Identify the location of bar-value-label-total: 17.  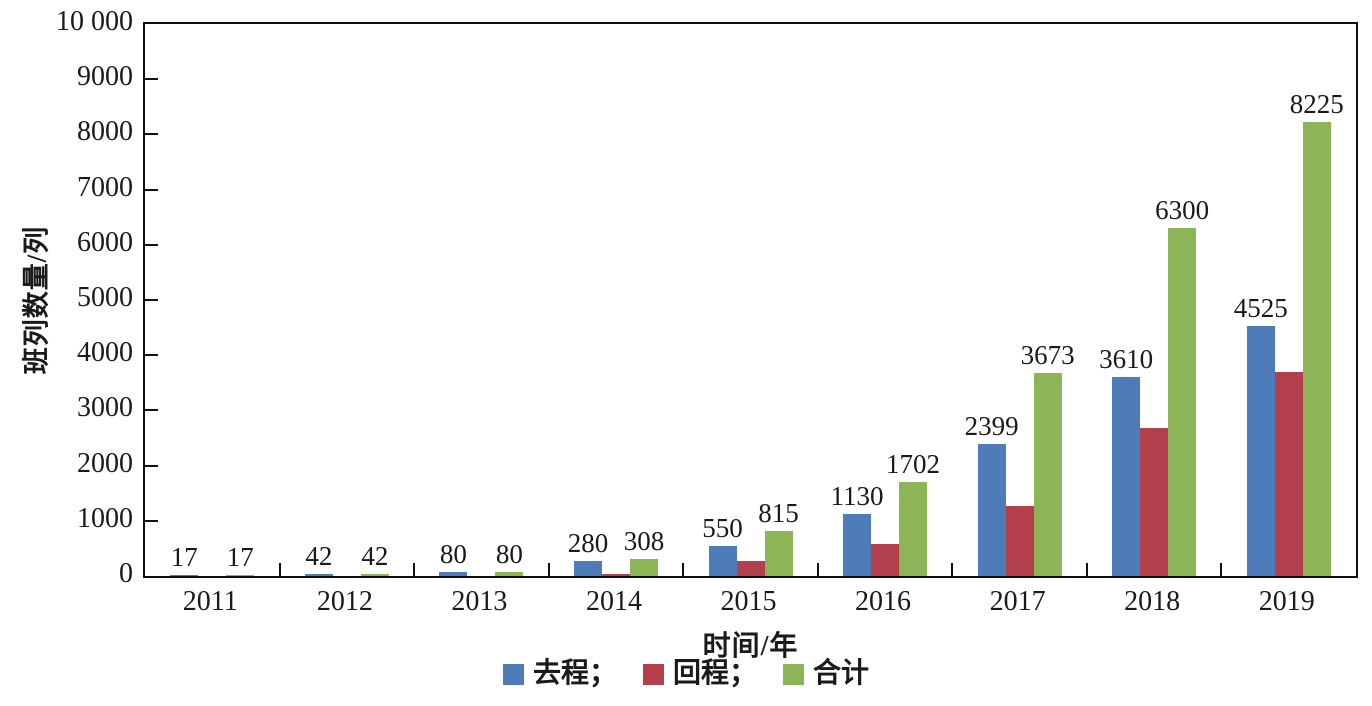
(240, 557).